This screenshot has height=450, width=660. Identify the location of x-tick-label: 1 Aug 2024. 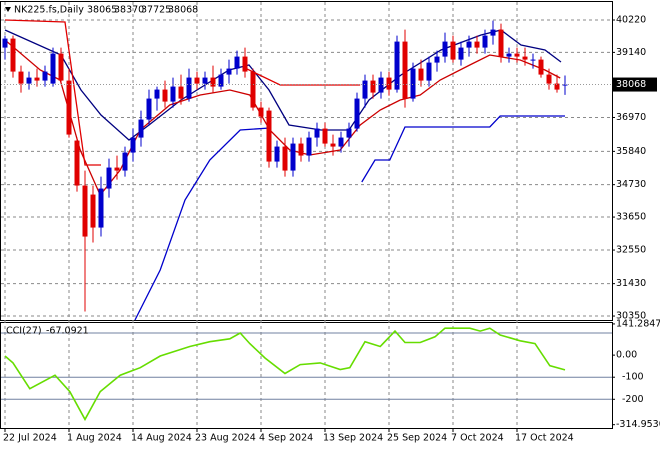
(94, 438).